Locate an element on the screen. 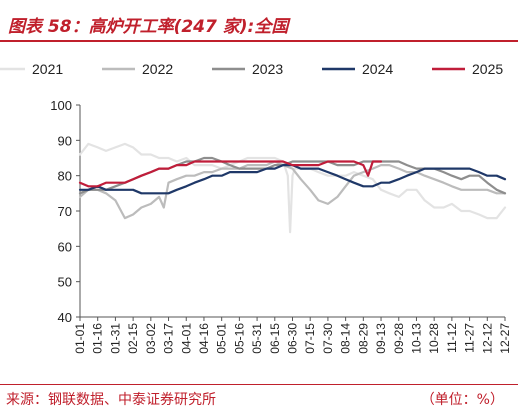  legend-label-2023: 2023 is located at coordinates (267, 69).